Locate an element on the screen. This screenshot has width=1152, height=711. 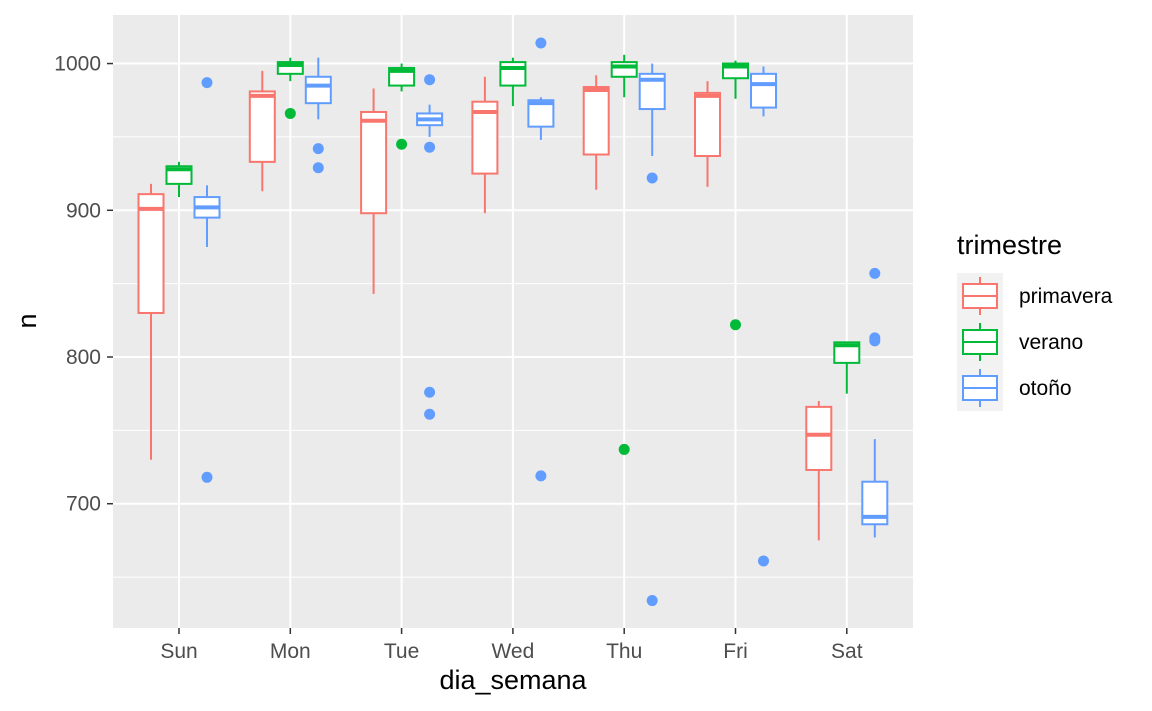
y-tick-label: 700 is located at coordinates (83, 504).